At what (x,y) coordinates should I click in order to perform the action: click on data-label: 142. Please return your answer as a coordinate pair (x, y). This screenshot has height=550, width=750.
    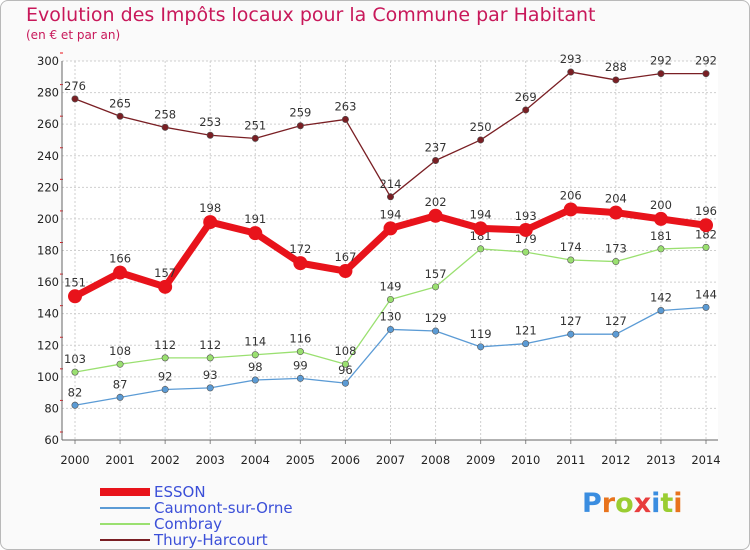
    Looking at the image, I should click on (661, 298).